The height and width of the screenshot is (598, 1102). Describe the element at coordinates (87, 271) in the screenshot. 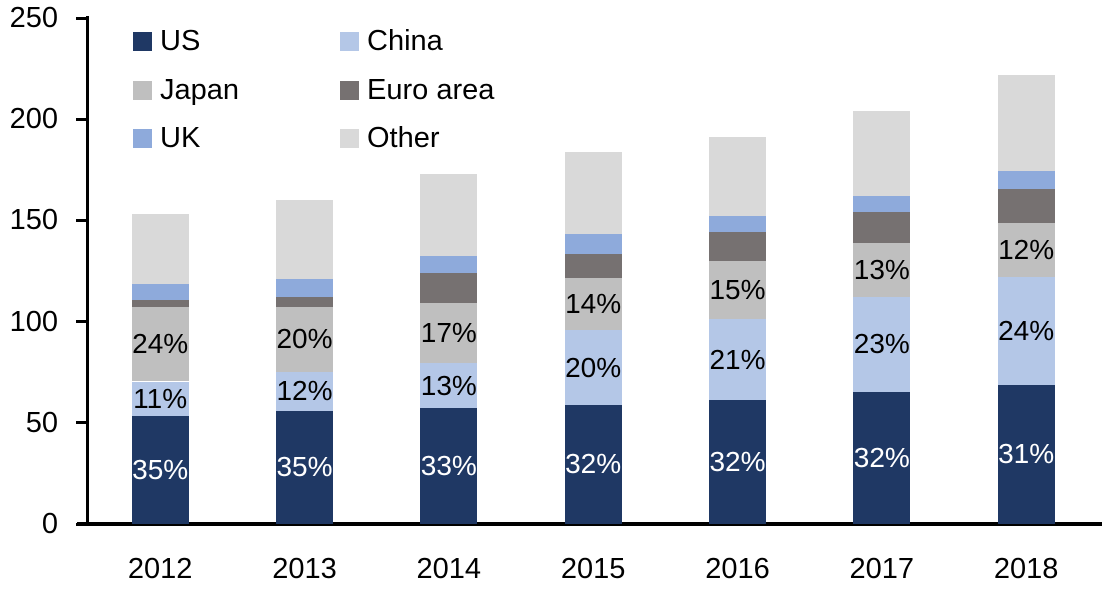

I see `y-axis-line` at that location.